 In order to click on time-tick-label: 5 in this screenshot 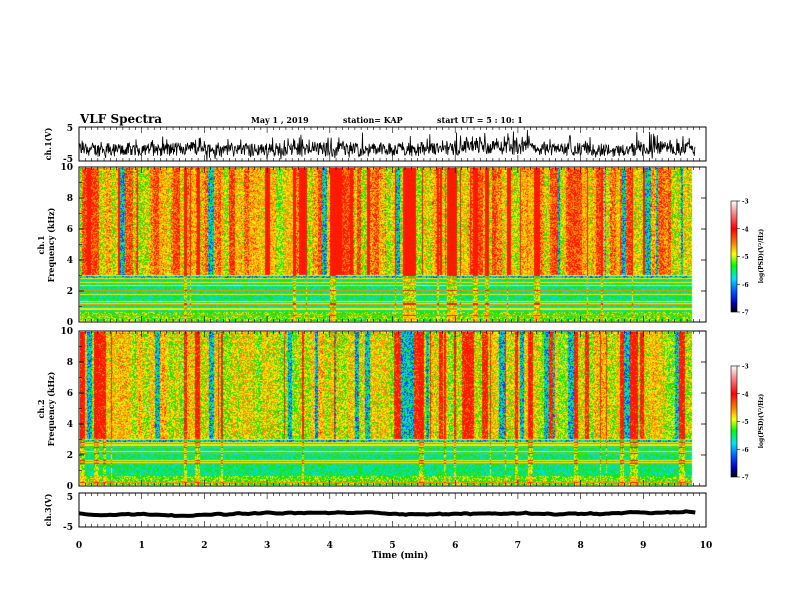, I will do `click(392, 546)`.